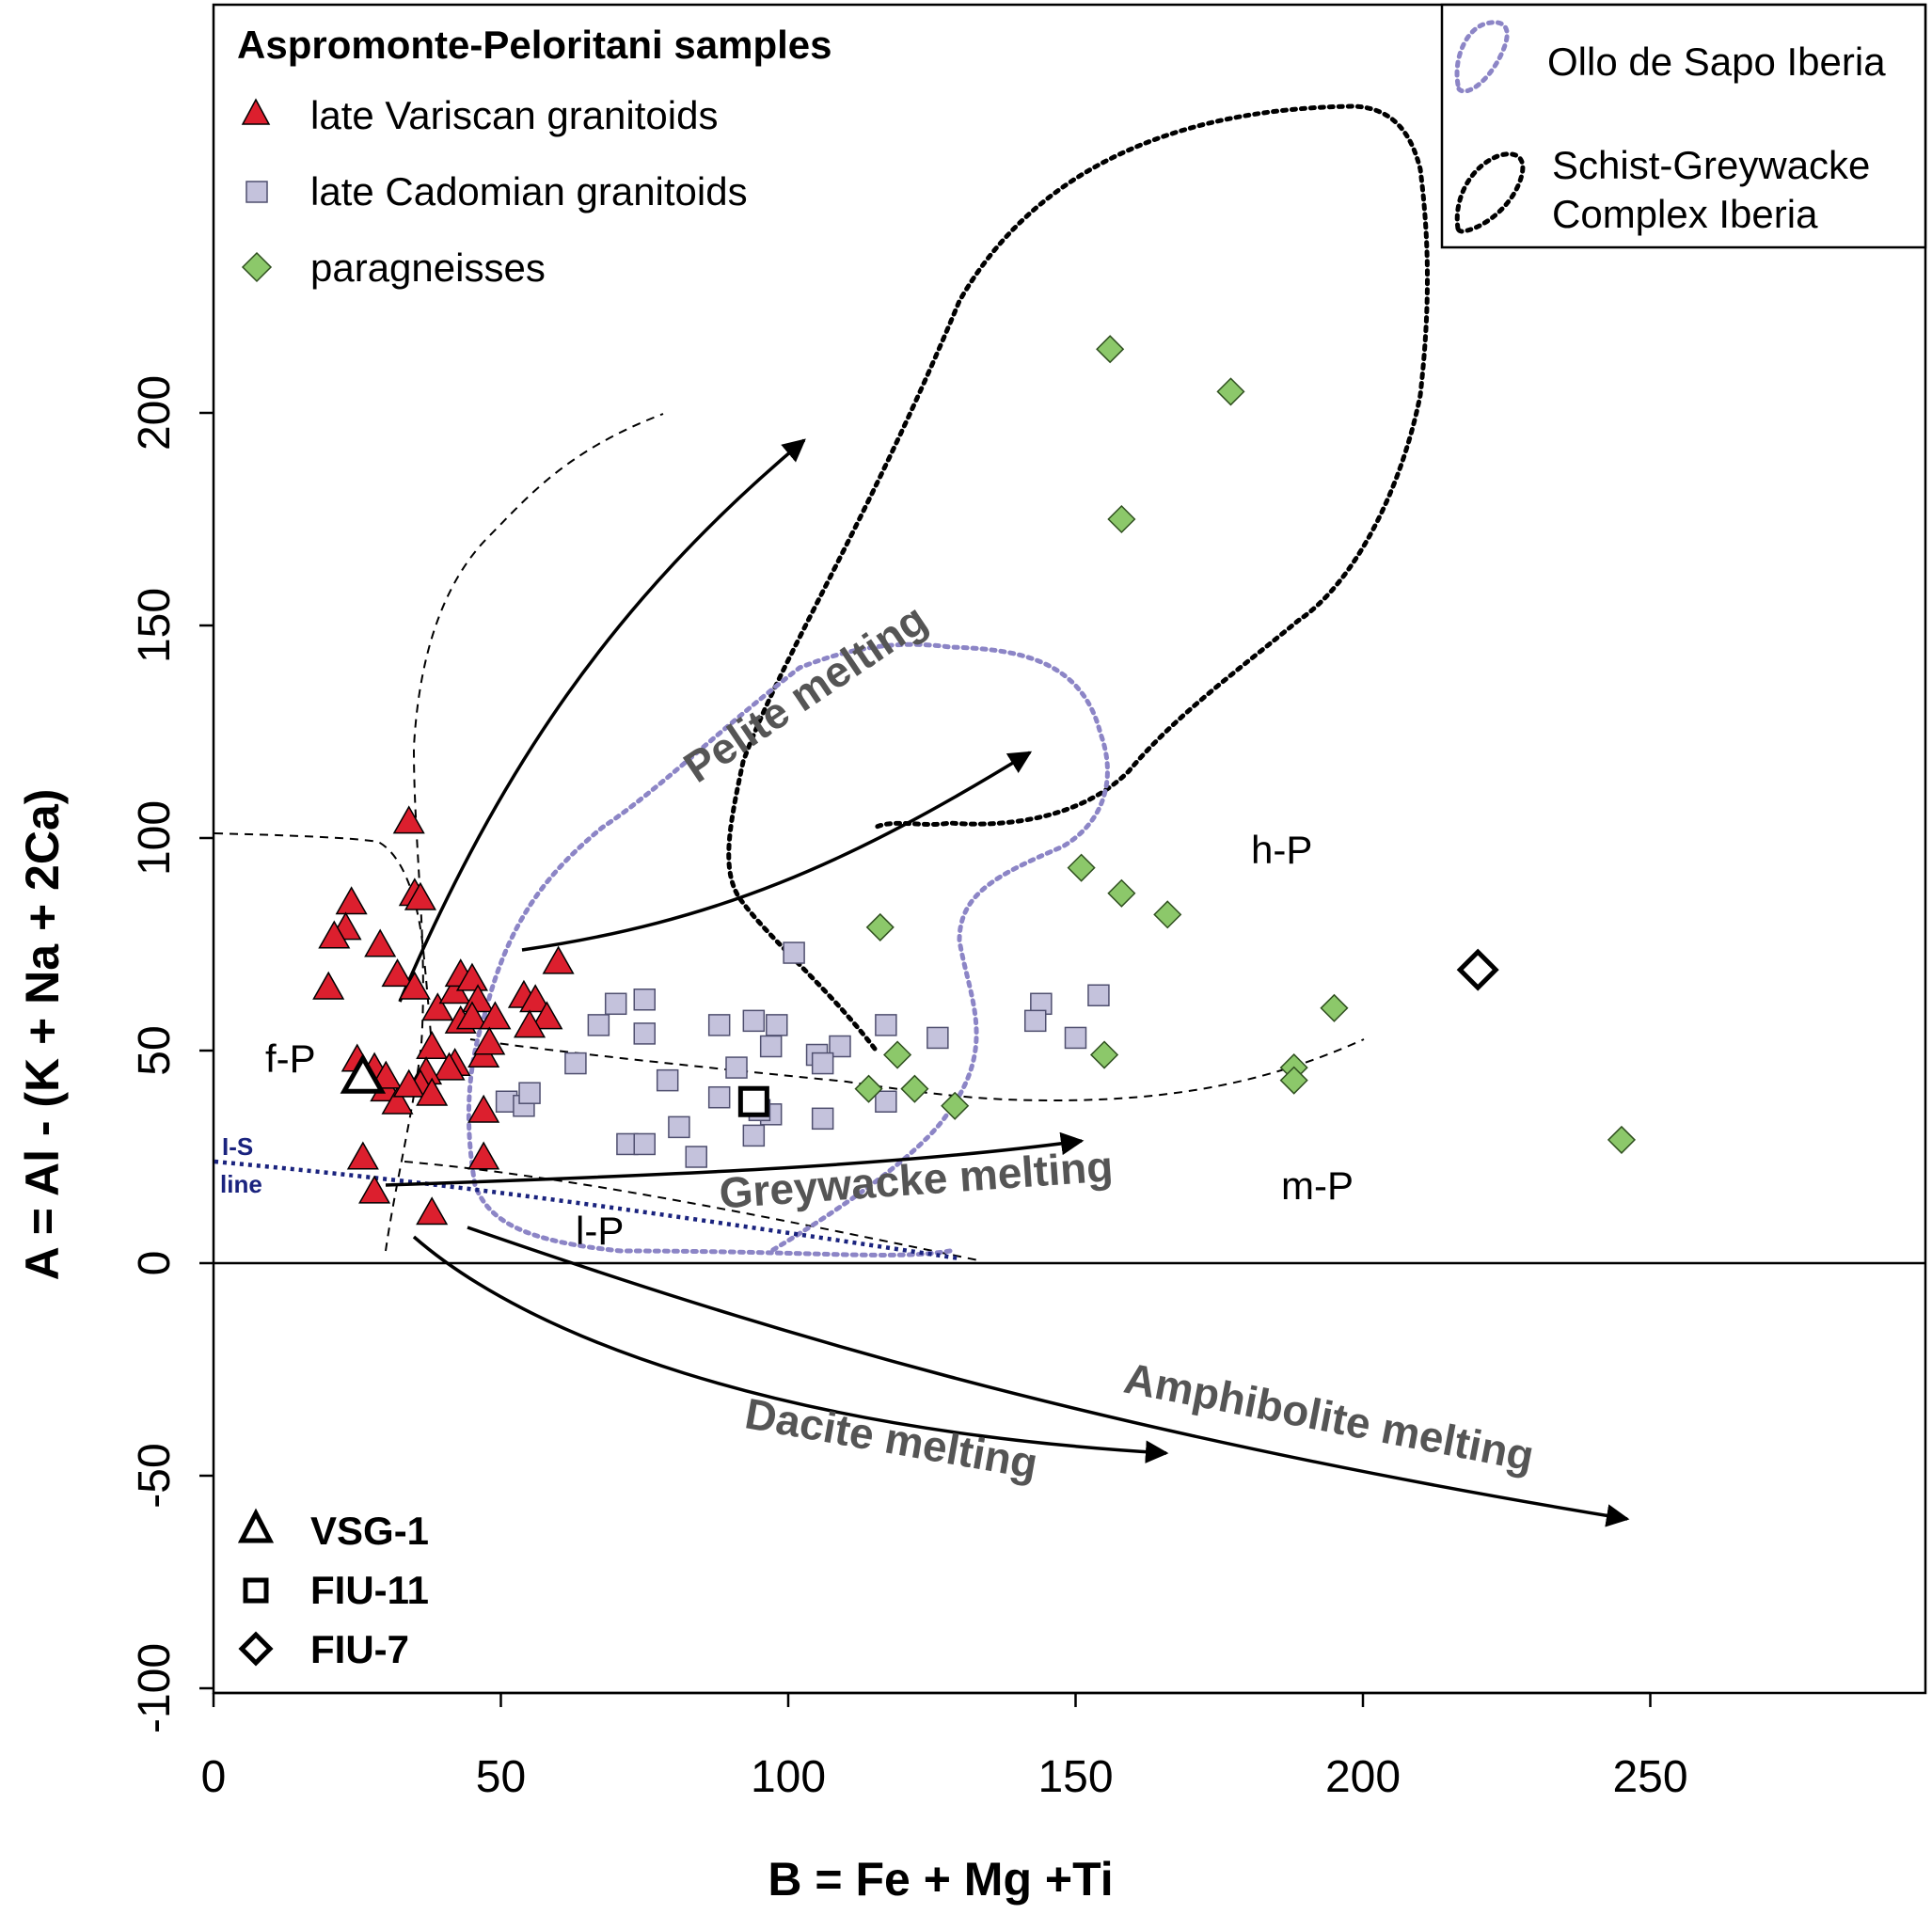  Describe the element at coordinates (534, 45) in the screenshot. I see `legend-title: Aspromonte-Peloritani samples` at that location.